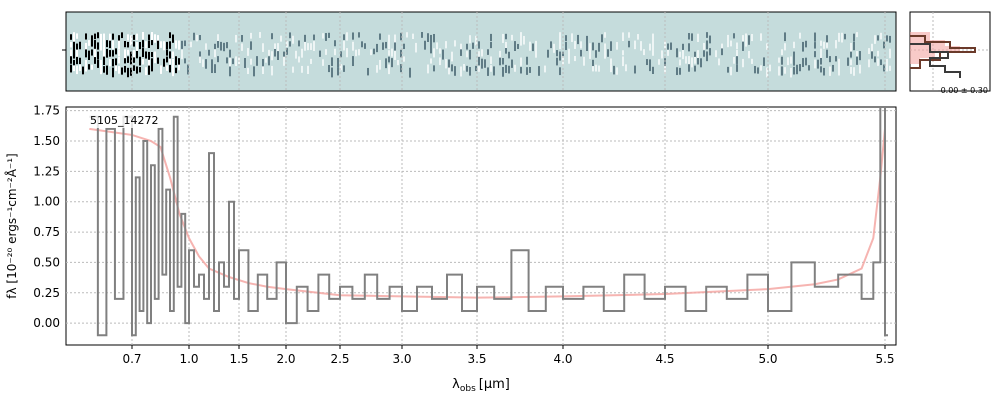  I want to click on histogram-dark-line, so click(935, 60).